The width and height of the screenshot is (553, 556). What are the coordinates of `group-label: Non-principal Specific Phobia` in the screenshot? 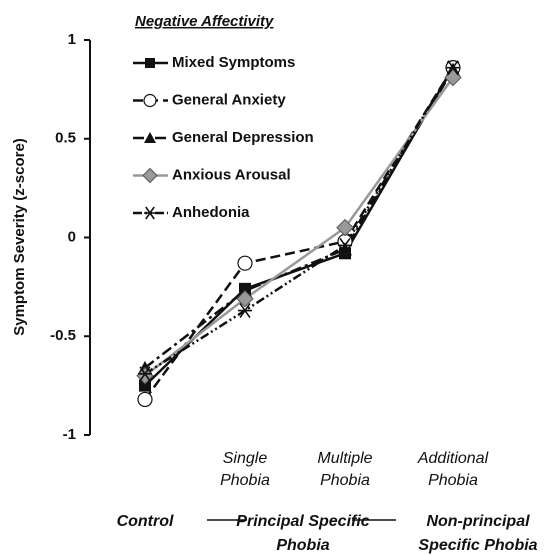 It's located at (478, 533).